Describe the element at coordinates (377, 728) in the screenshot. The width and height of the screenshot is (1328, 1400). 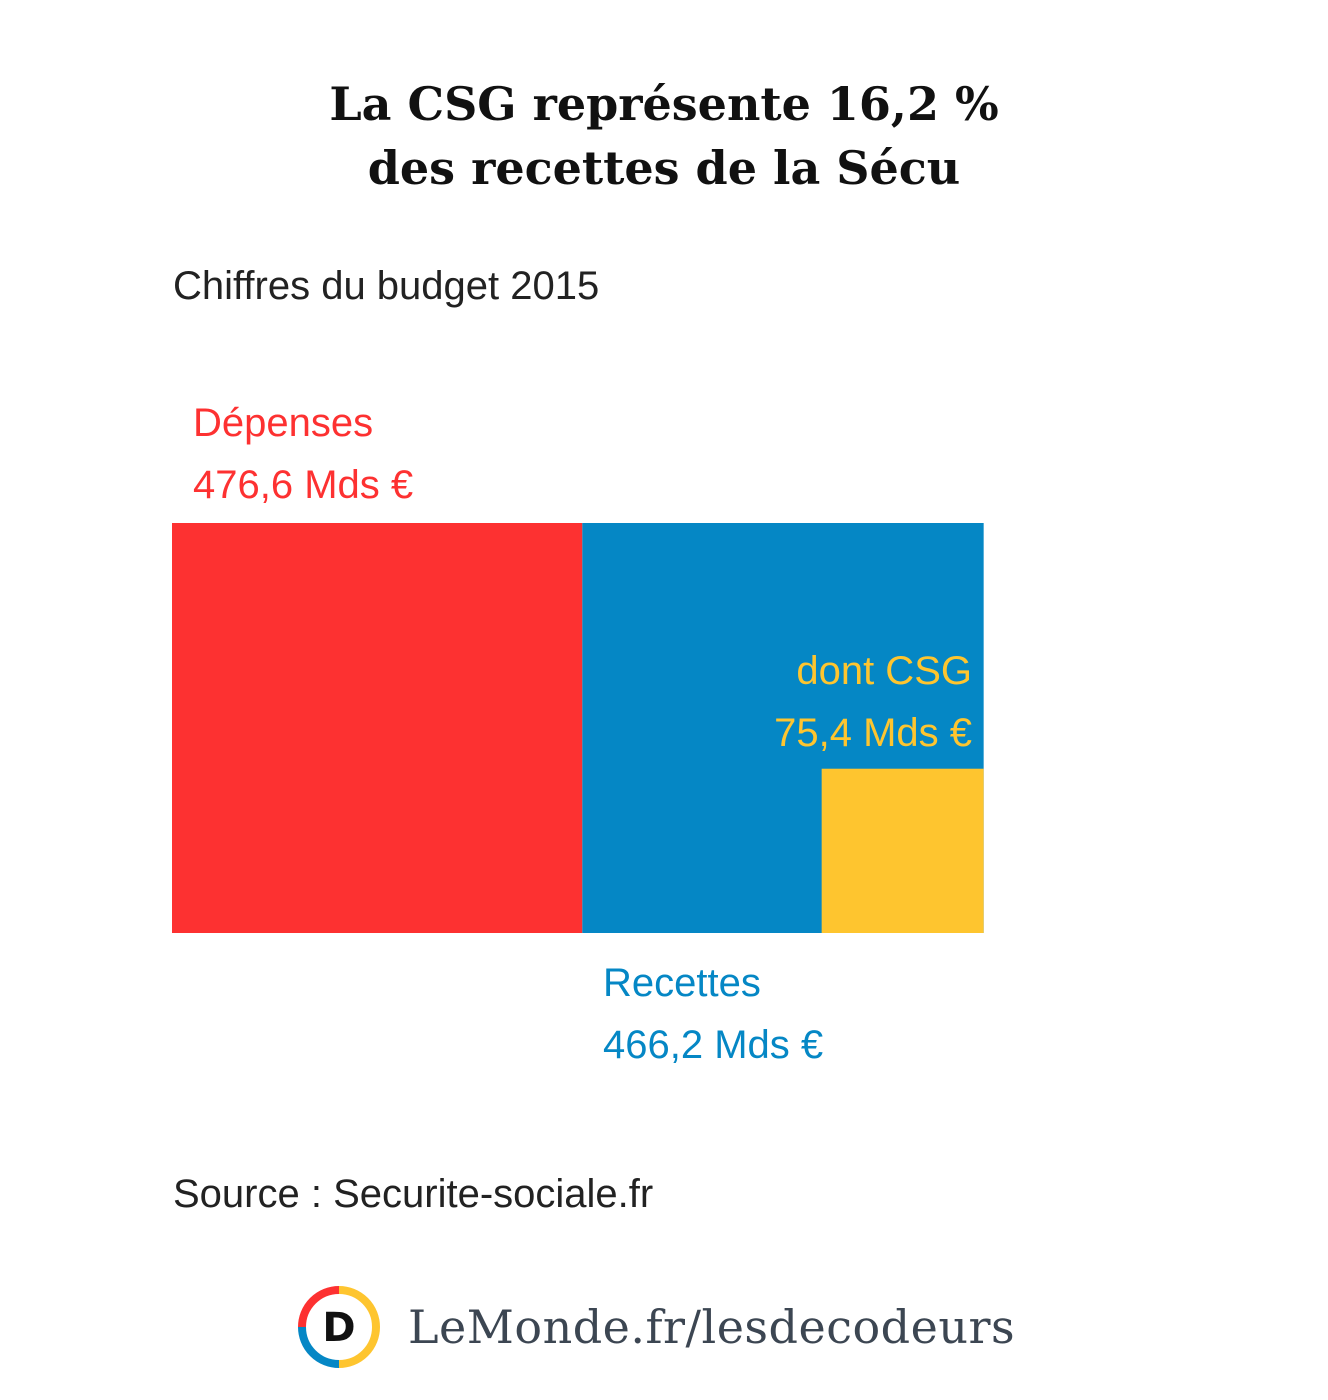
I see `depenses-area` at that location.